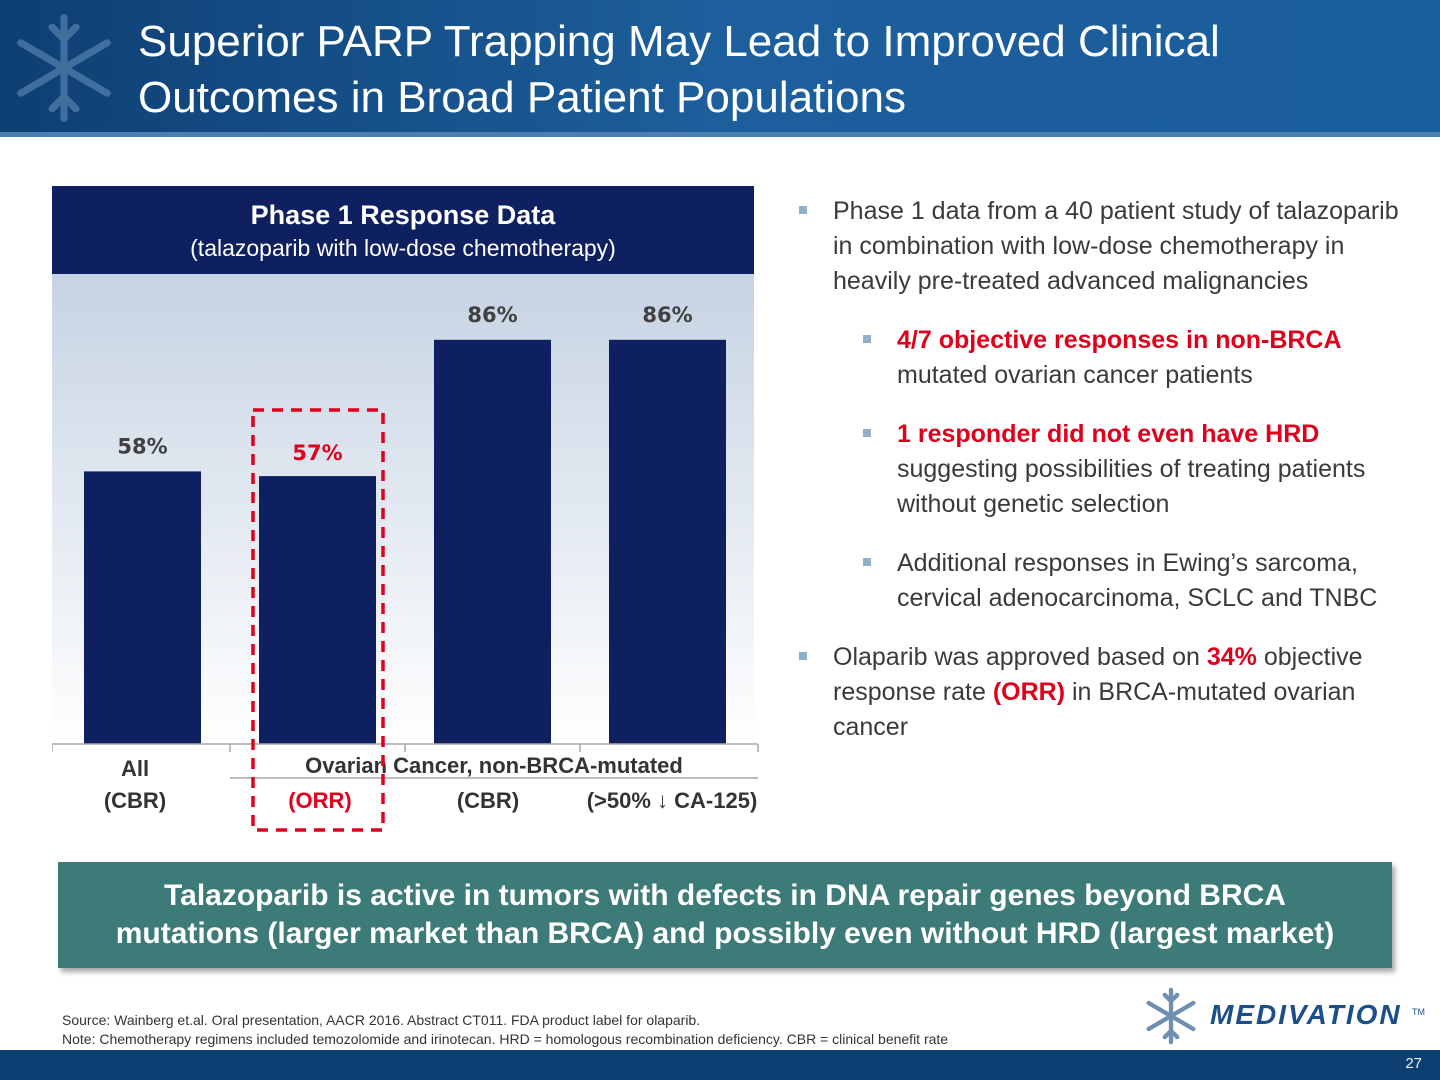 The width and height of the screenshot is (1440, 1080). Describe the element at coordinates (522, 97) in the screenshot. I see `title-line-2: Outcomes in Broad Patient Populations` at that location.